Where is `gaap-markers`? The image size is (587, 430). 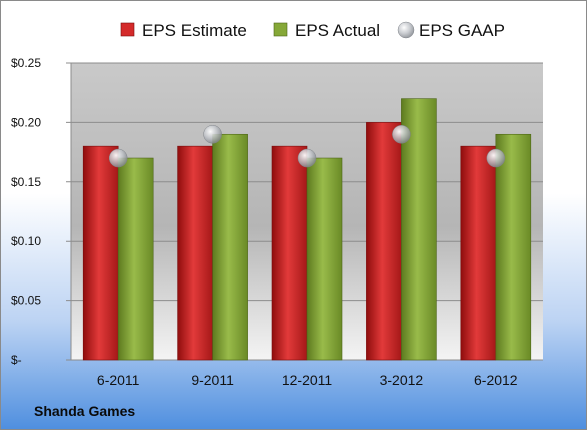
gaap-markers is located at coordinates (307, 146).